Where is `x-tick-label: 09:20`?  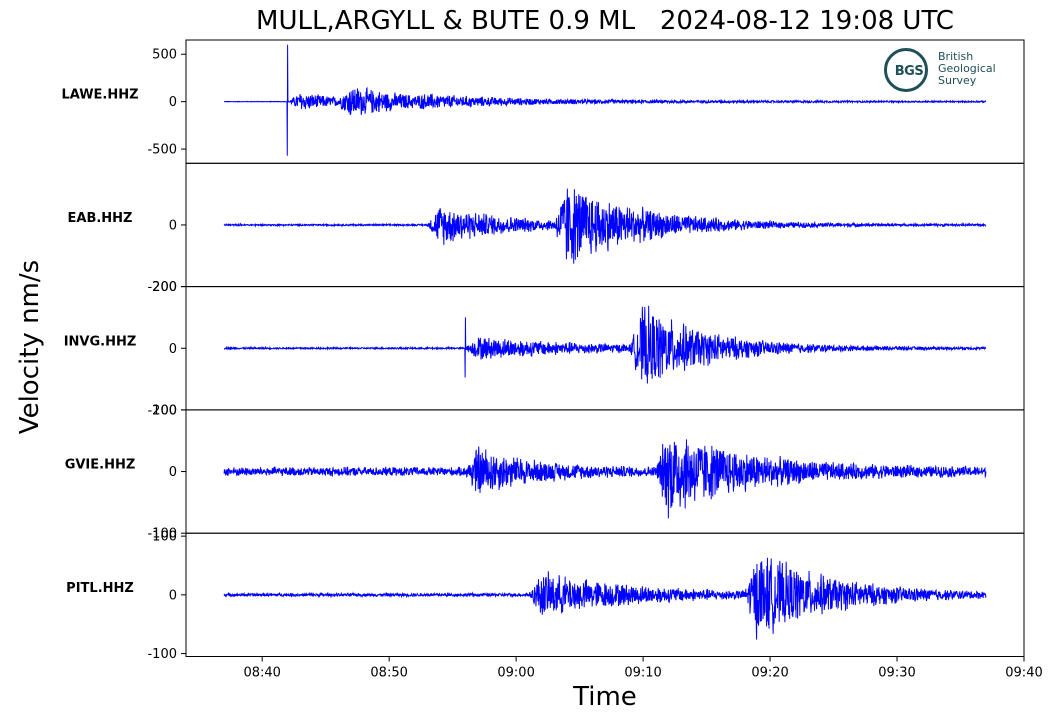 x-tick-label: 09:20 is located at coordinates (769, 673).